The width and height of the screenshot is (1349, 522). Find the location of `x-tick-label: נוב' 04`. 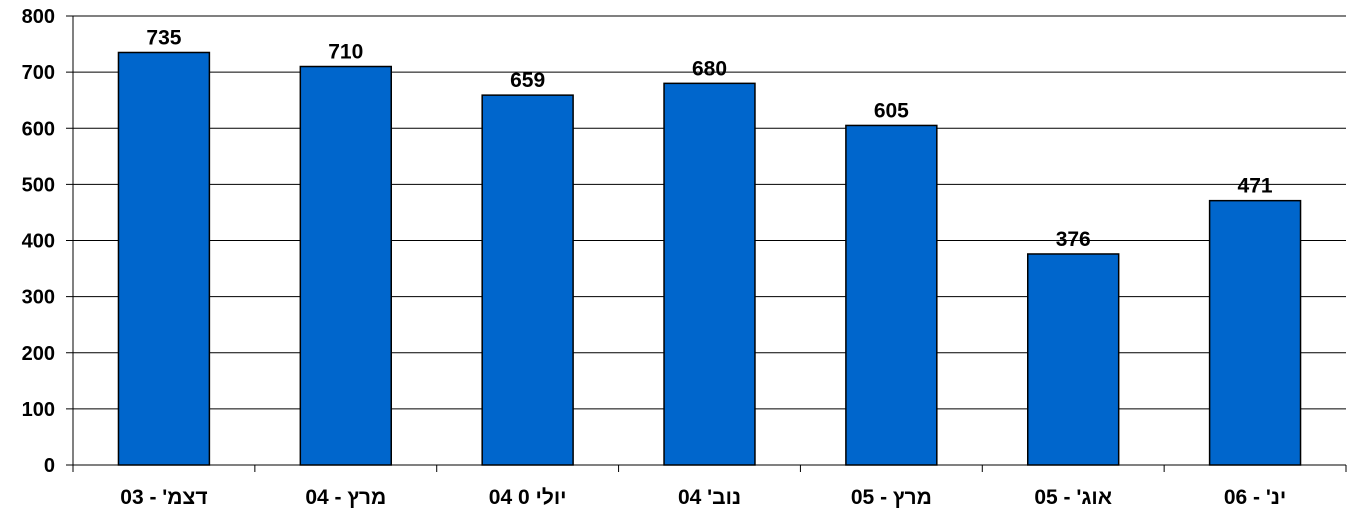

x-tick-label: נוב' 04 is located at coordinates (709, 497).